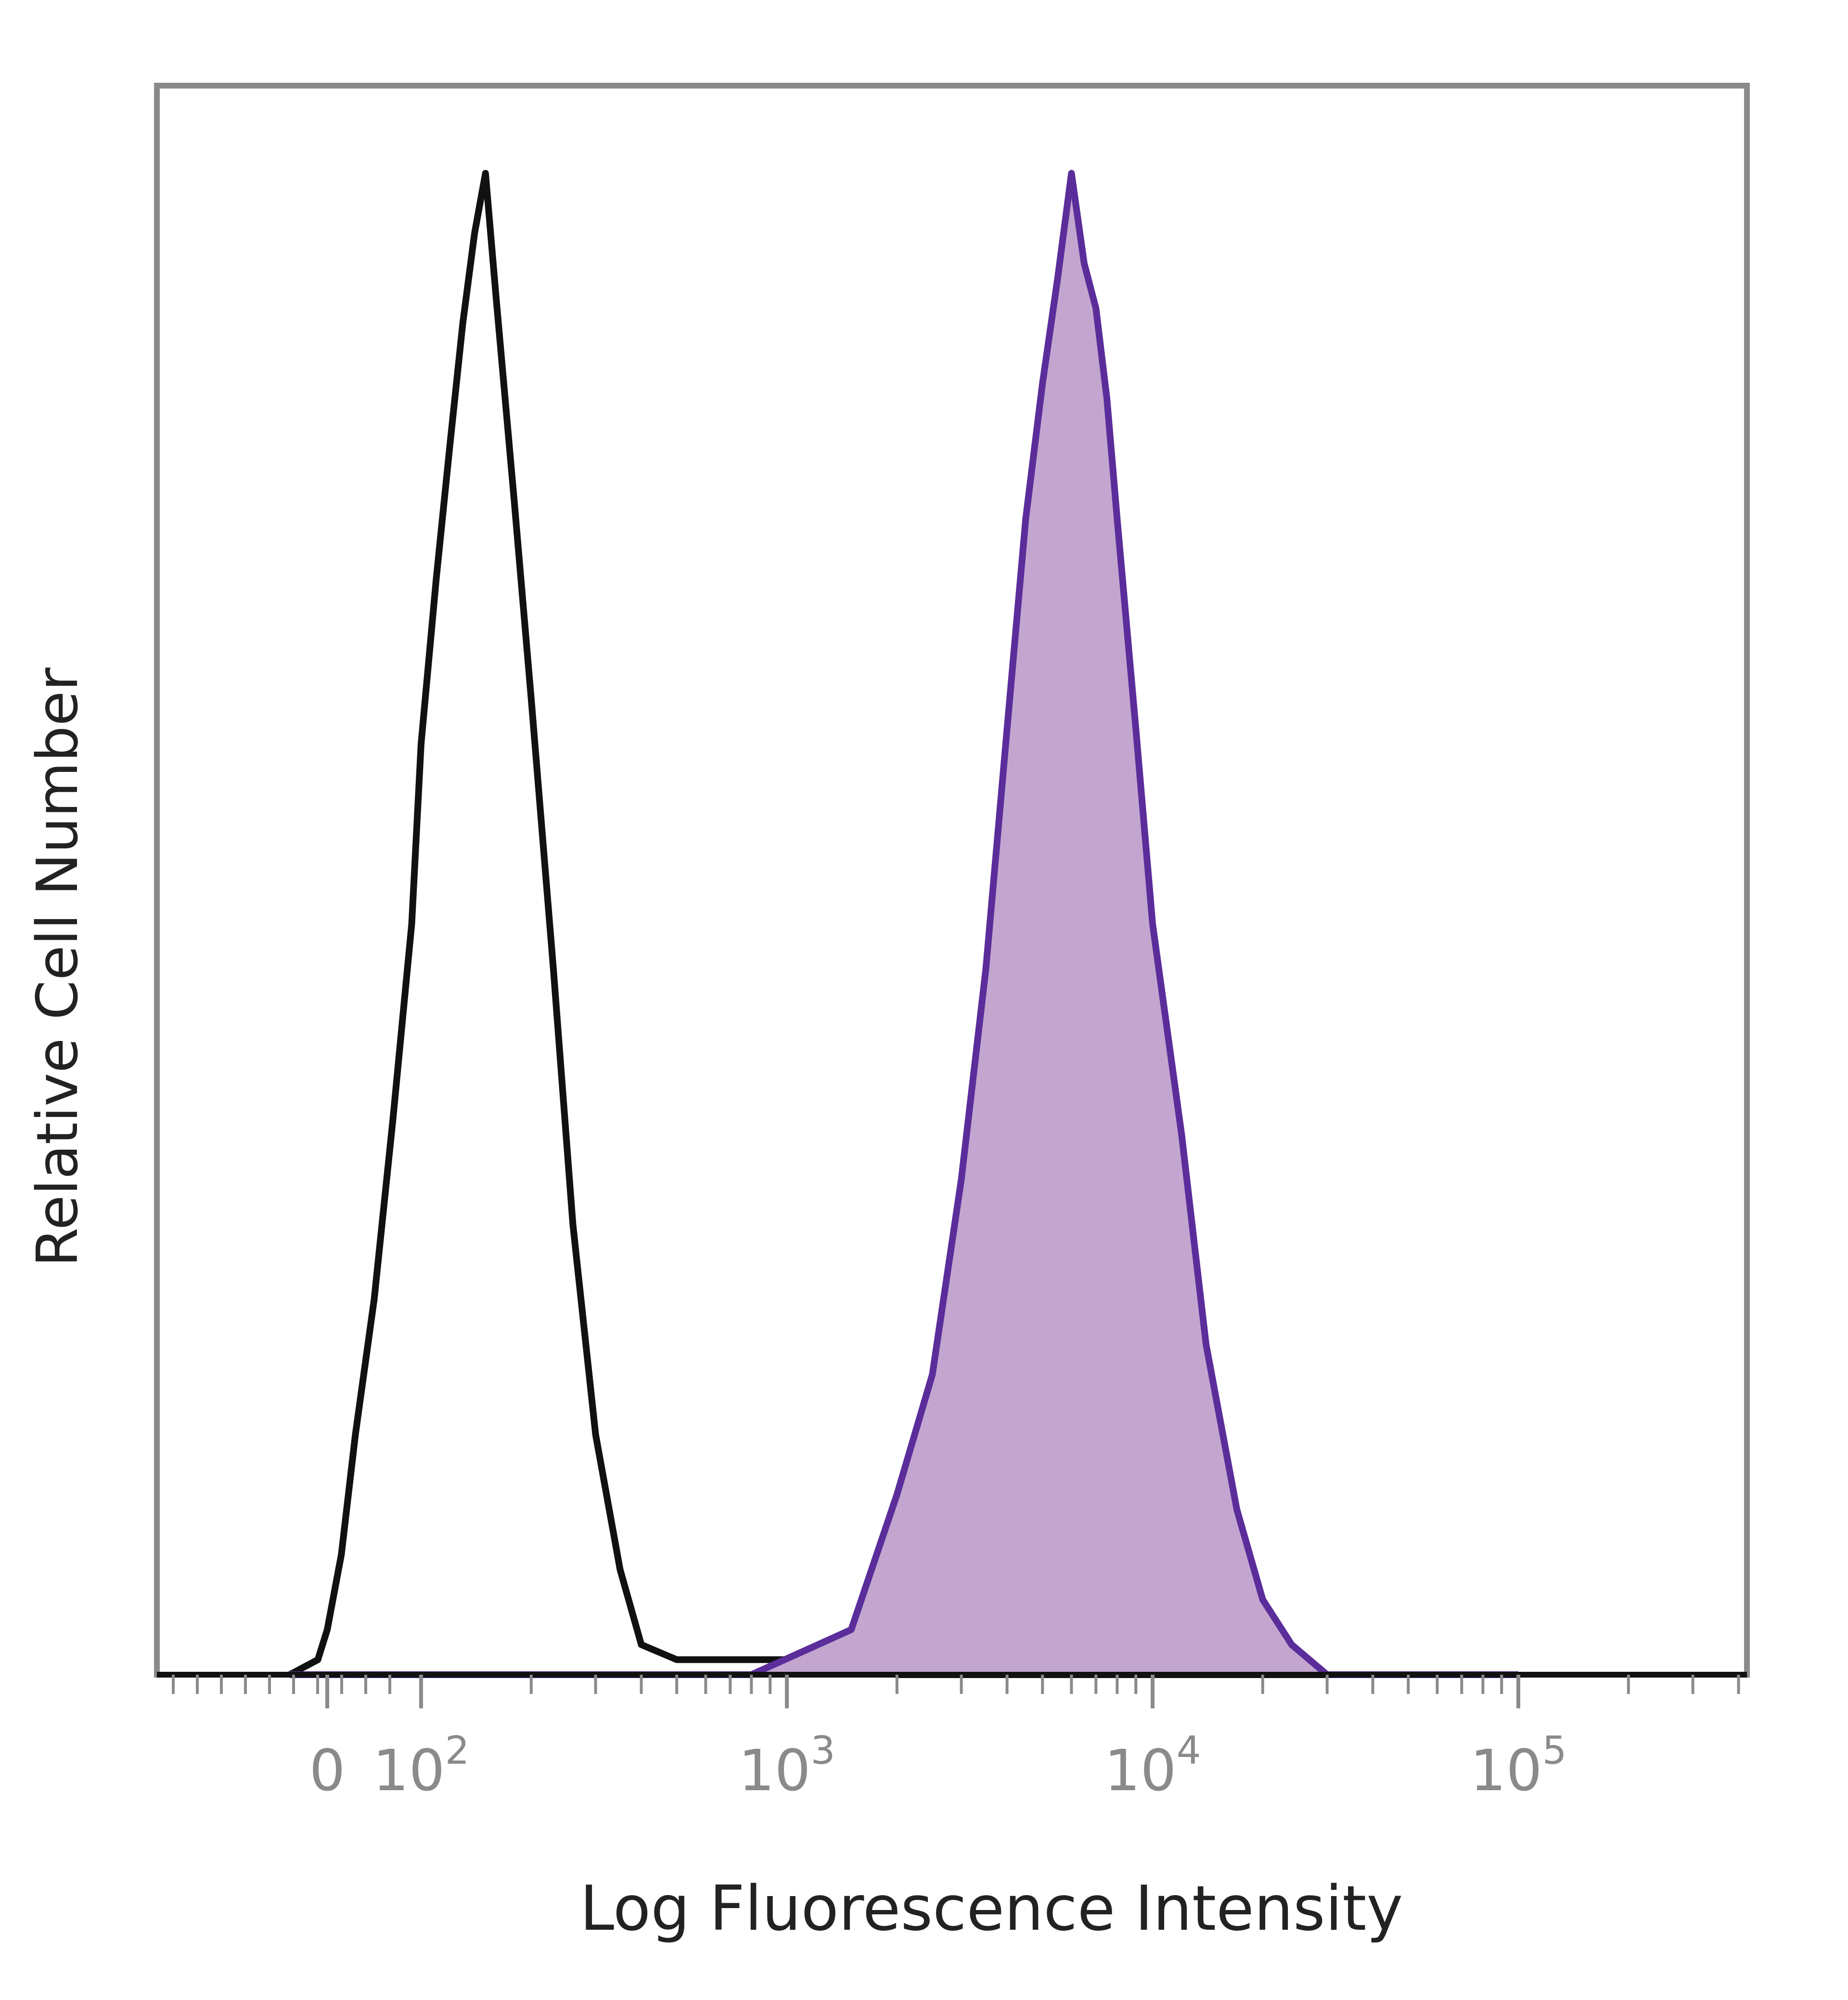 This screenshot has width=1848, height=2000. What do you see at coordinates (57, 967) in the screenshot?
I see `y-axis-title: Relative Cell Number` at bounding box center [57, 967].